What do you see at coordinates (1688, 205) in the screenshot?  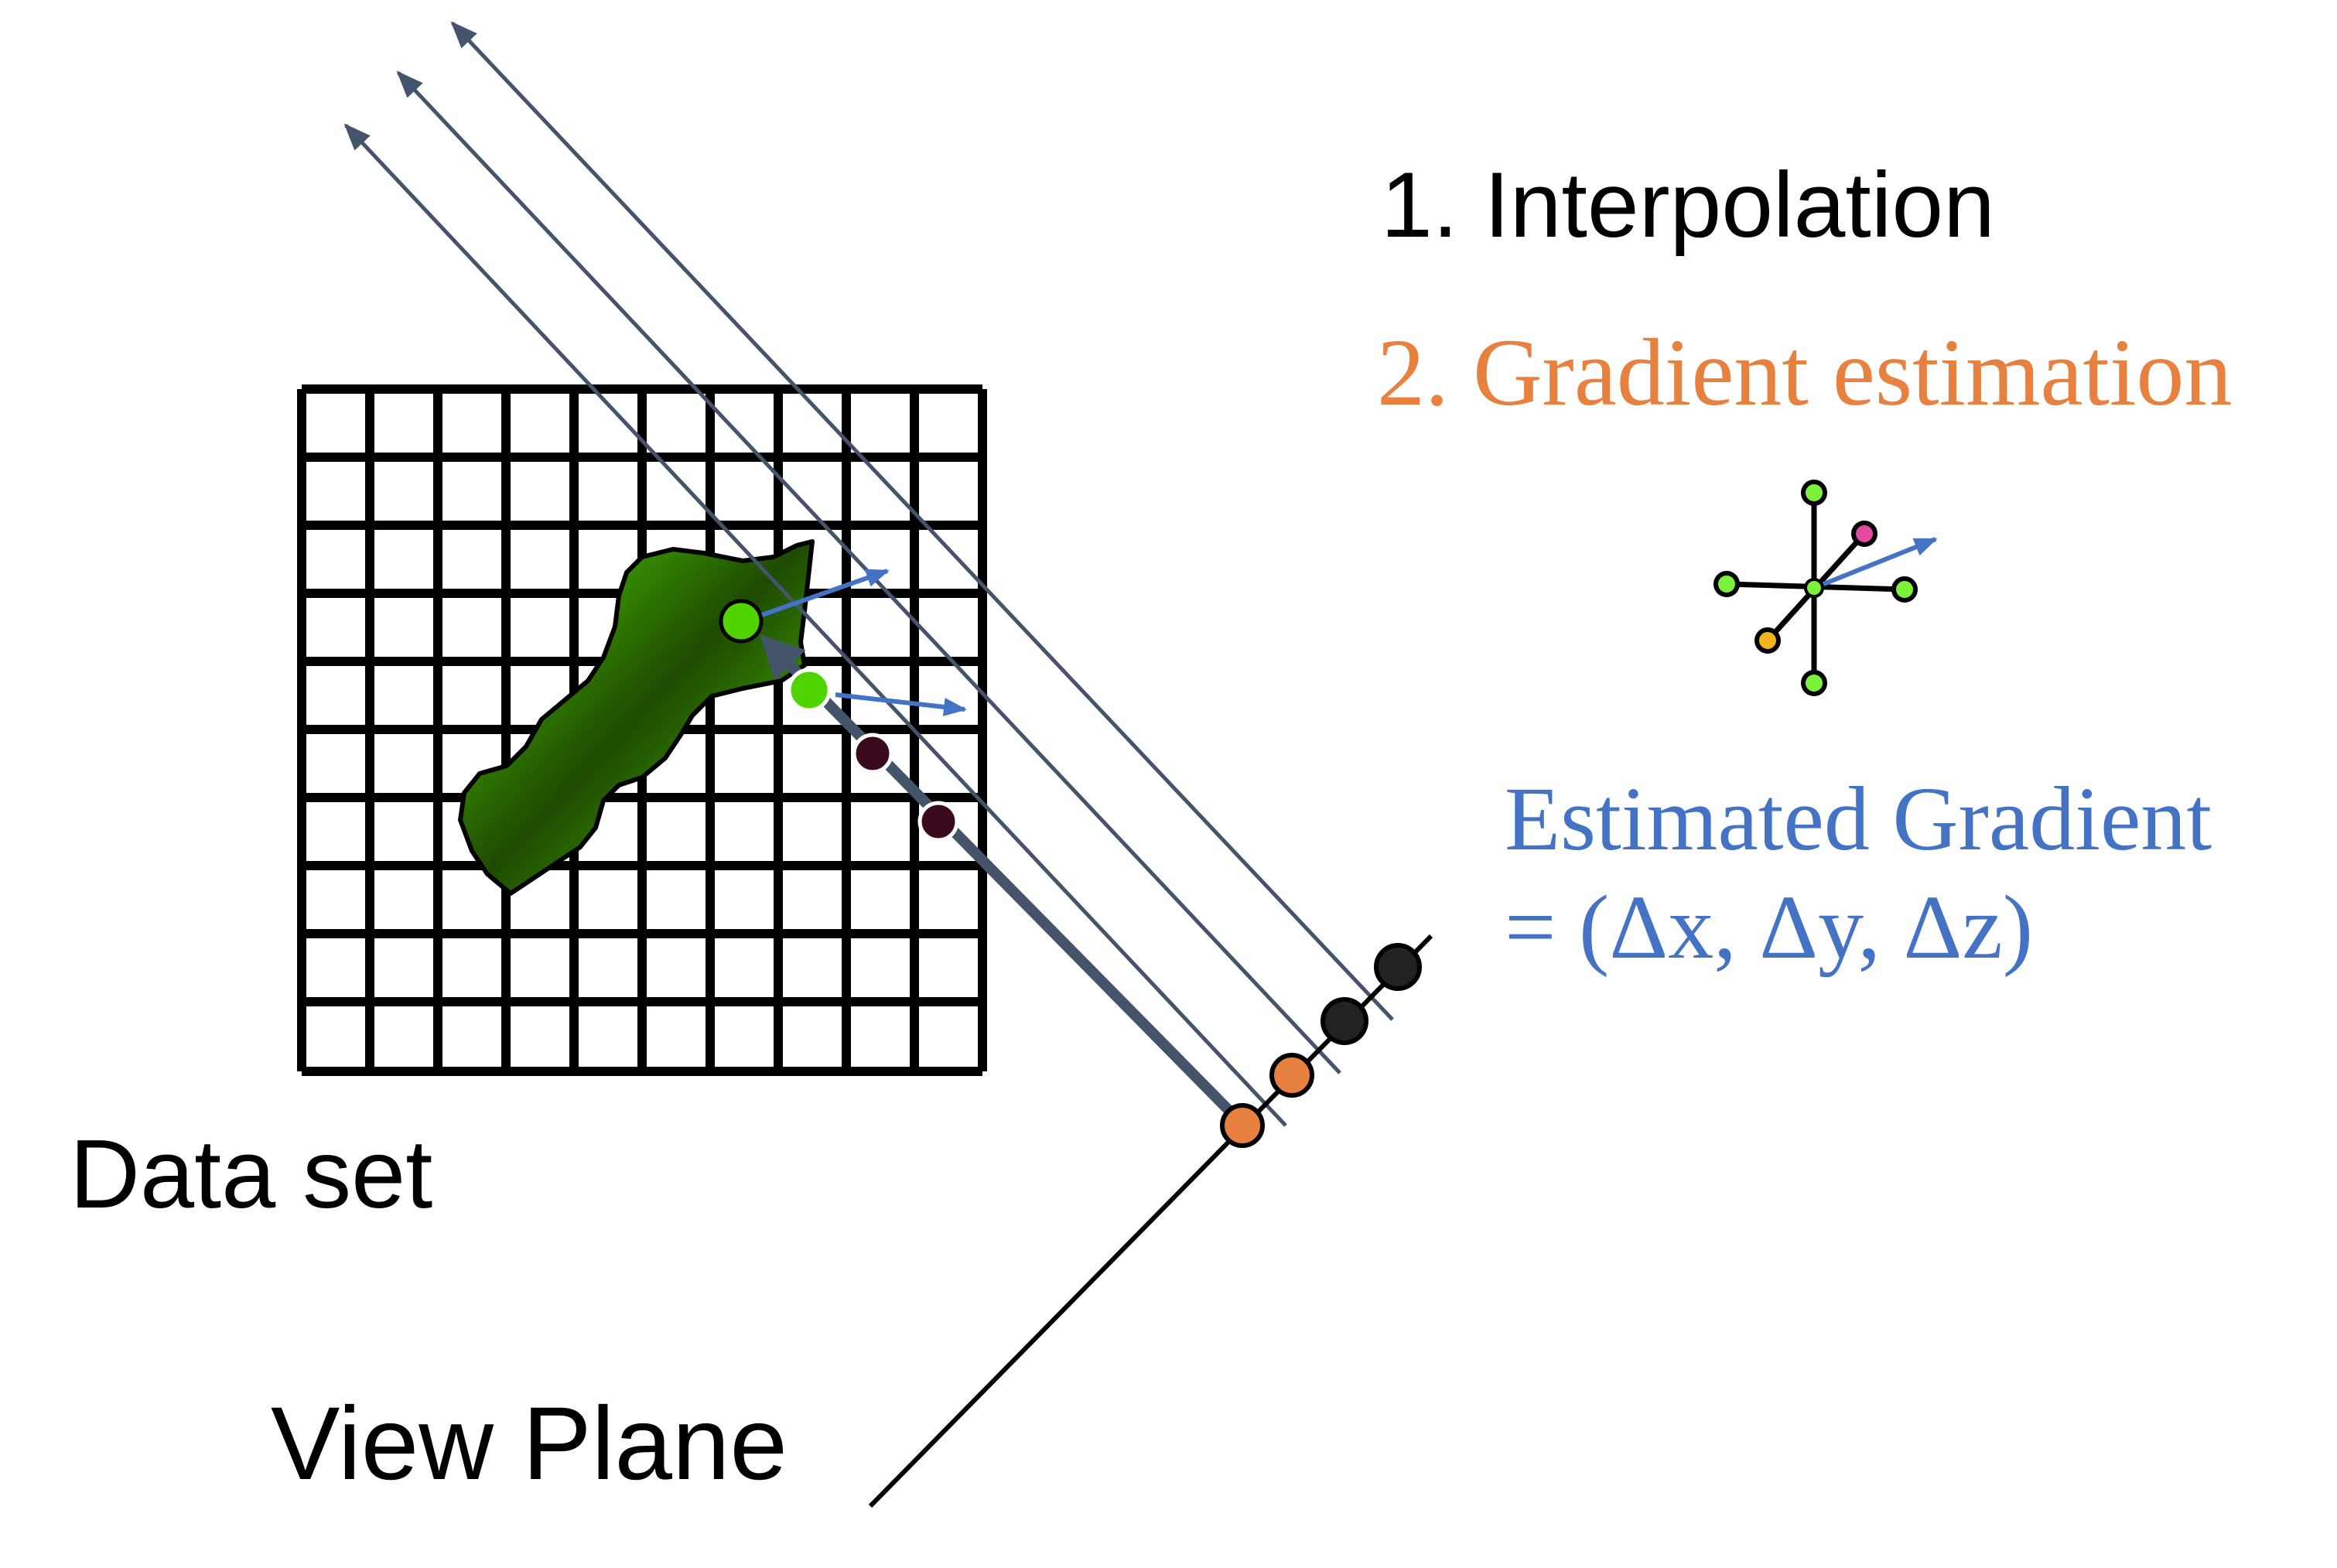 I see `step-interpolation-label: 1. Interpolation` at bounding box center [1688, 205].